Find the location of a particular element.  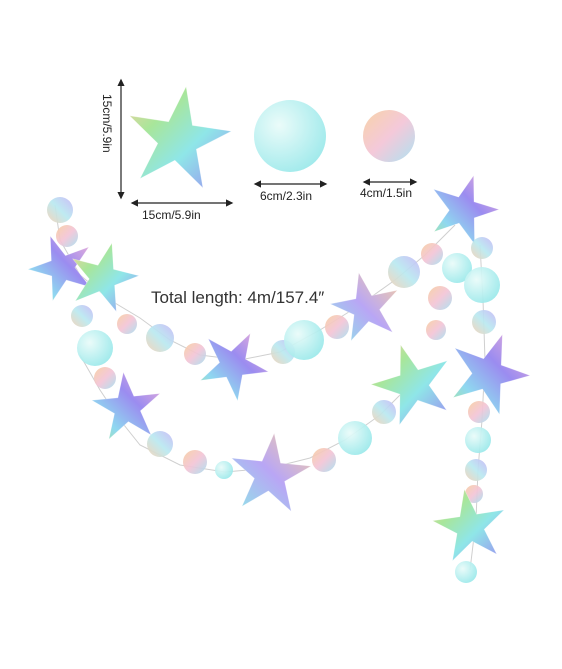

big-circle-label: 6cm/2.3in is located at coordinates (286, 196).